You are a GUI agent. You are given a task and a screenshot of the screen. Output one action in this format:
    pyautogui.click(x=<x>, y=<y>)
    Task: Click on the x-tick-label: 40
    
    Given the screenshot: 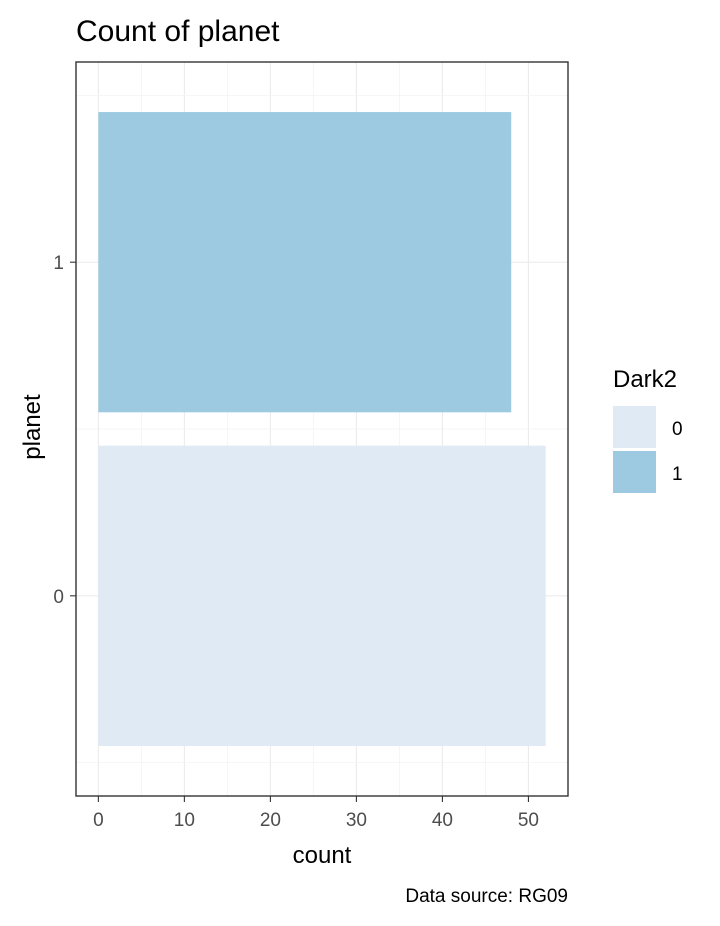 What is the action you would take?
    pyautogui.click(x=442, y=820)
    